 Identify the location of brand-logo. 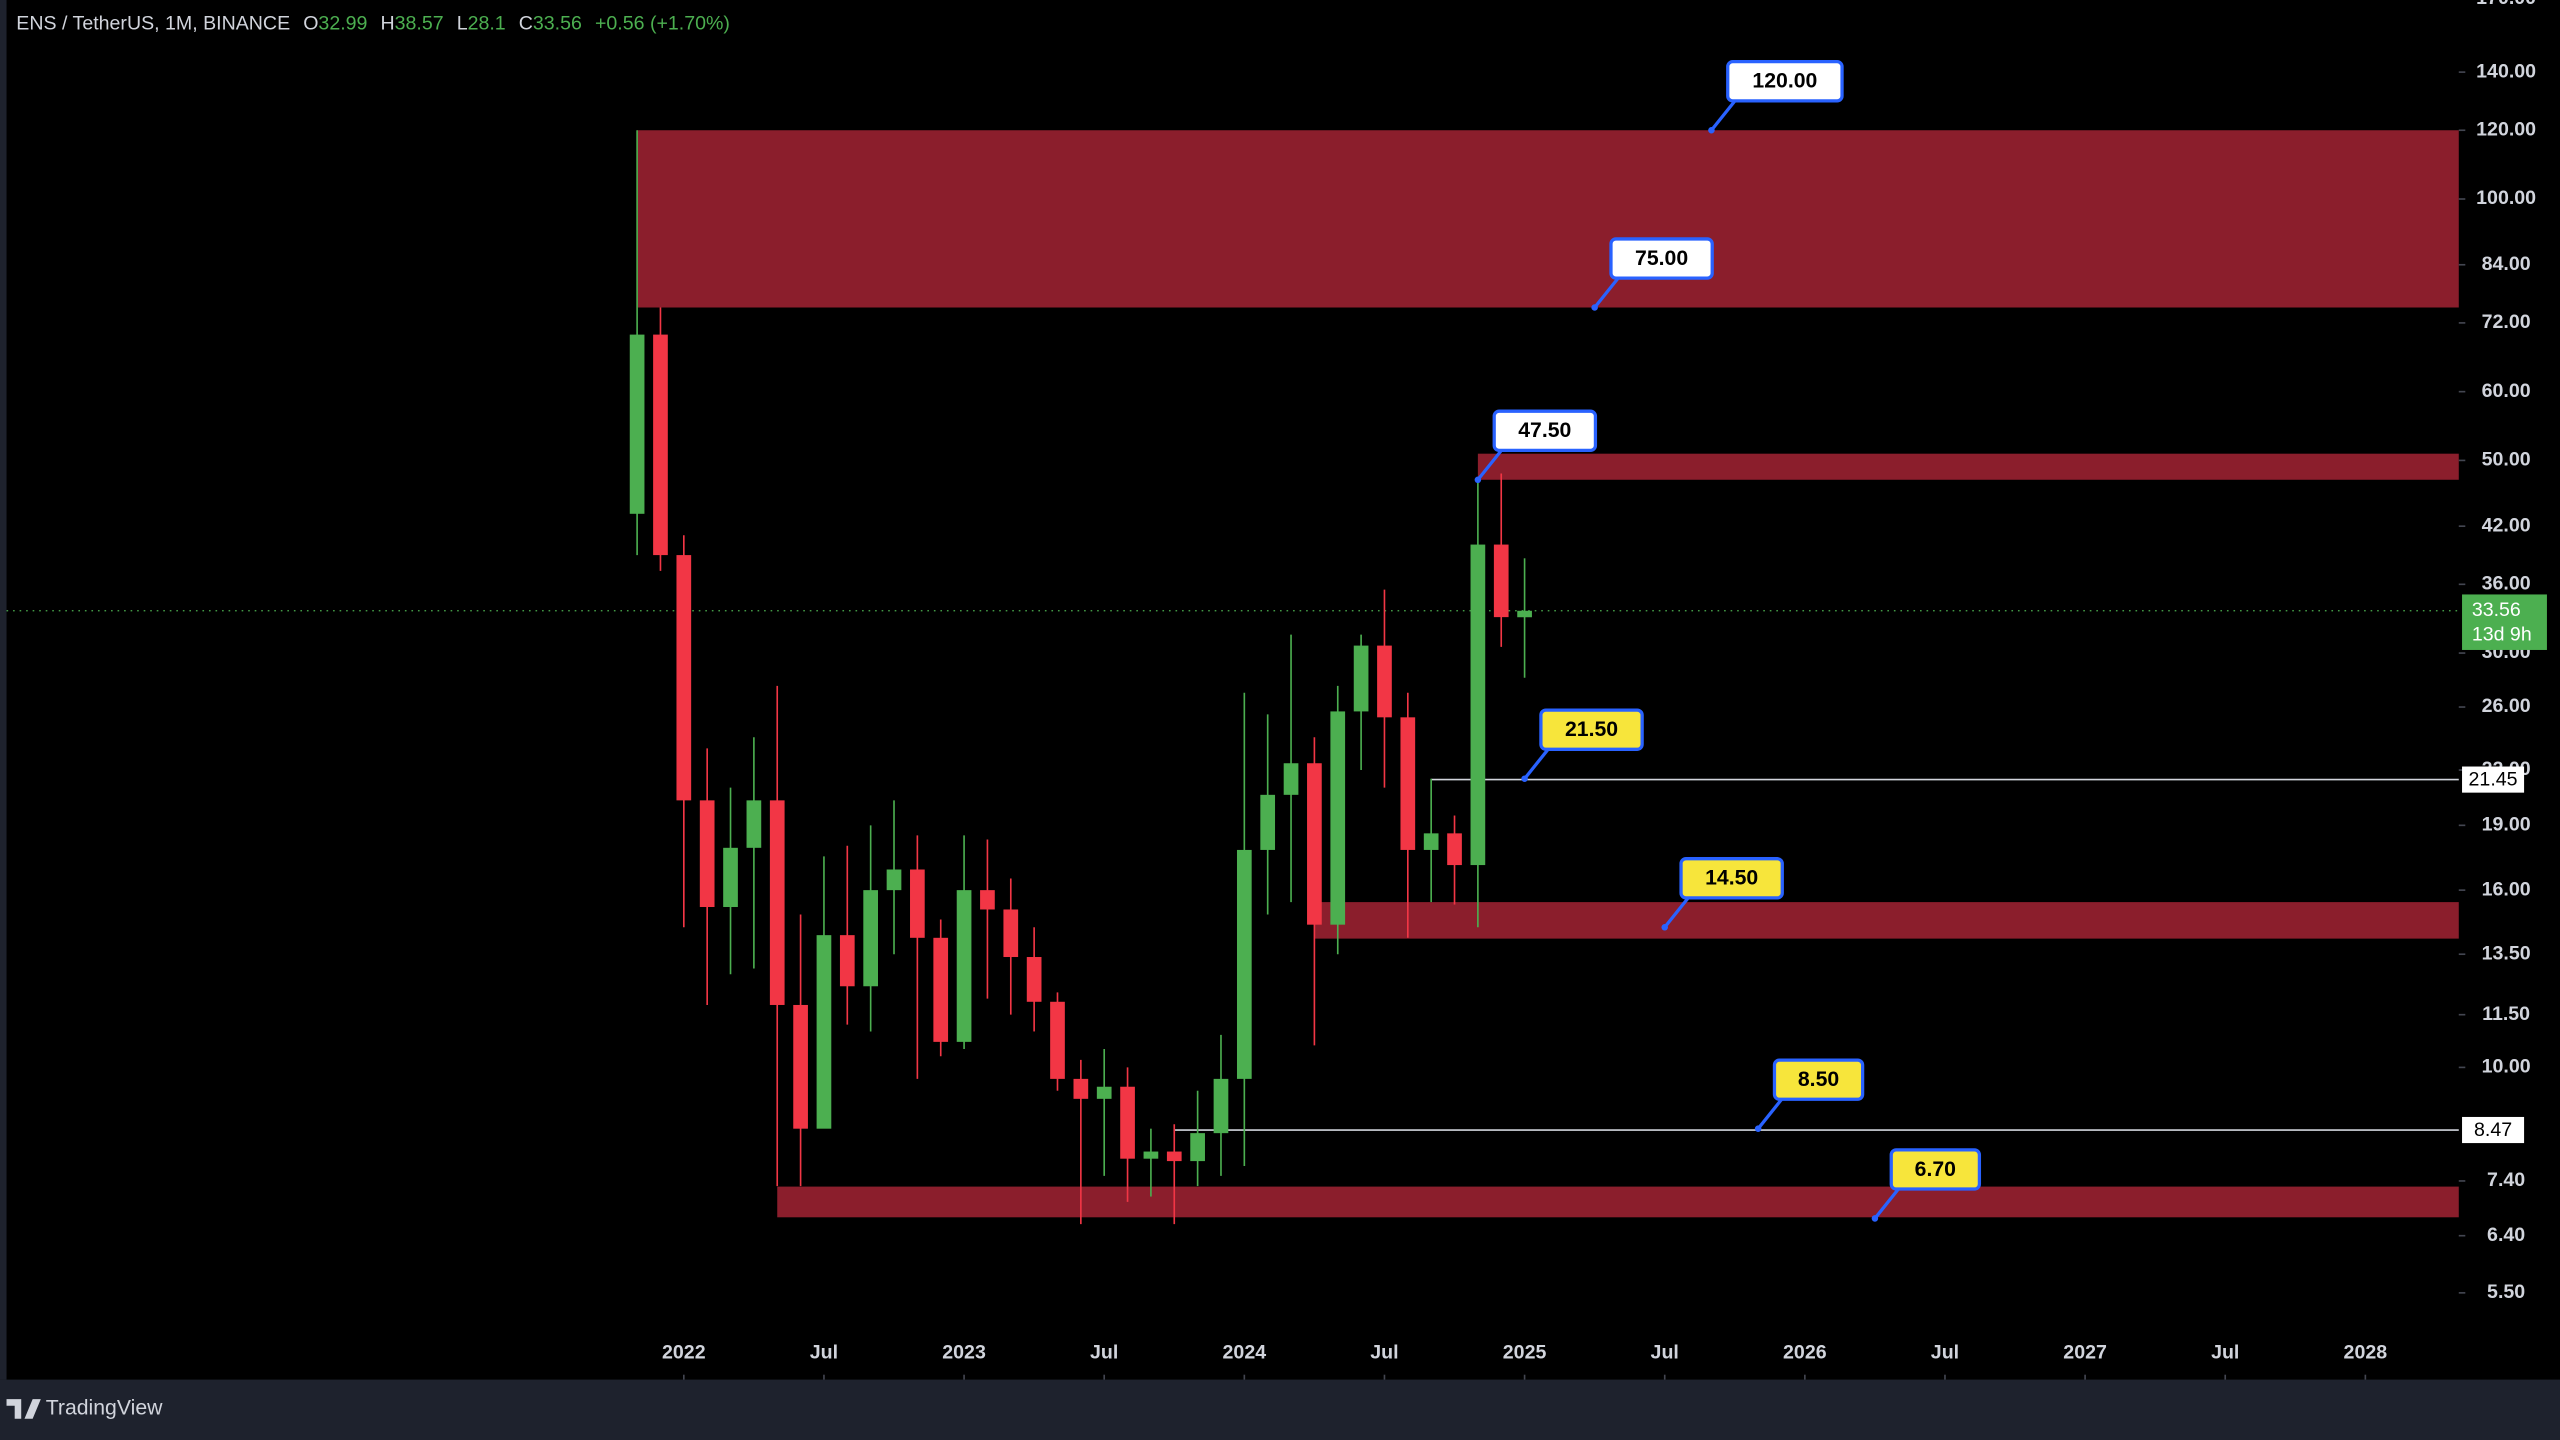
(23, 1409).